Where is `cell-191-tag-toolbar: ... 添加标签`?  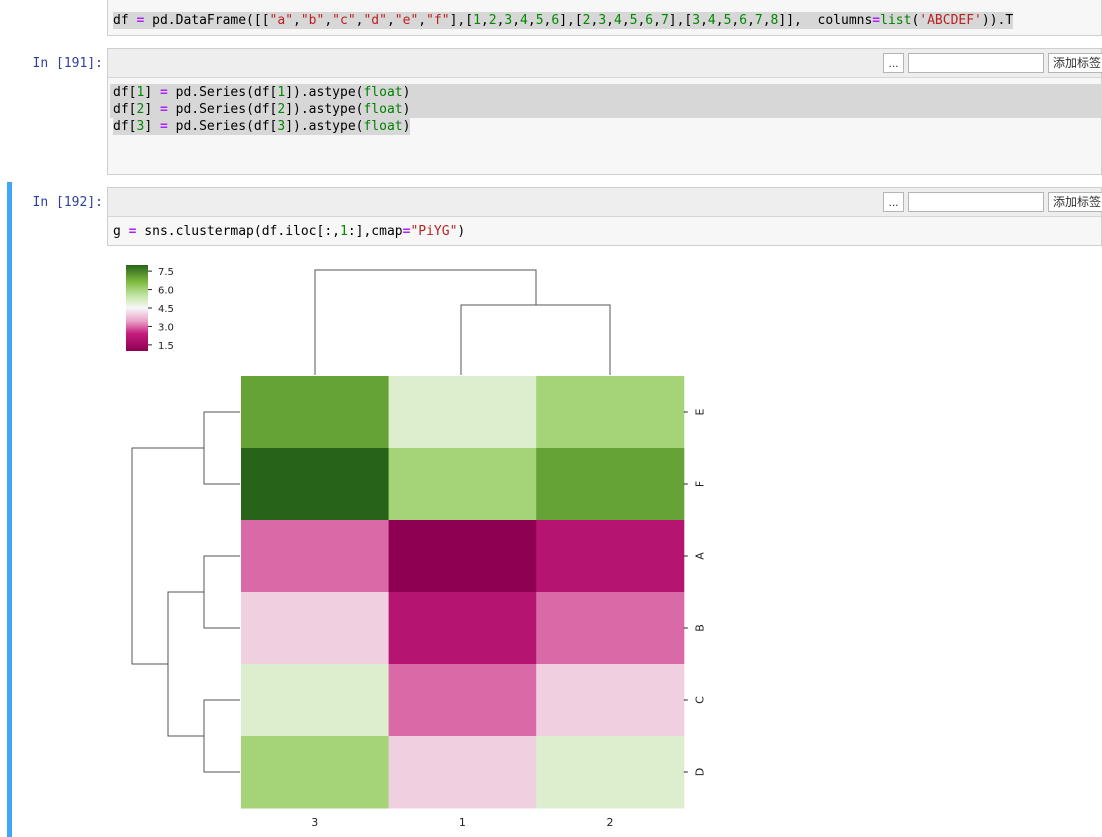
cell-191-tag-toolbar: ... 添加标签 is located at coordinates (605, 63).